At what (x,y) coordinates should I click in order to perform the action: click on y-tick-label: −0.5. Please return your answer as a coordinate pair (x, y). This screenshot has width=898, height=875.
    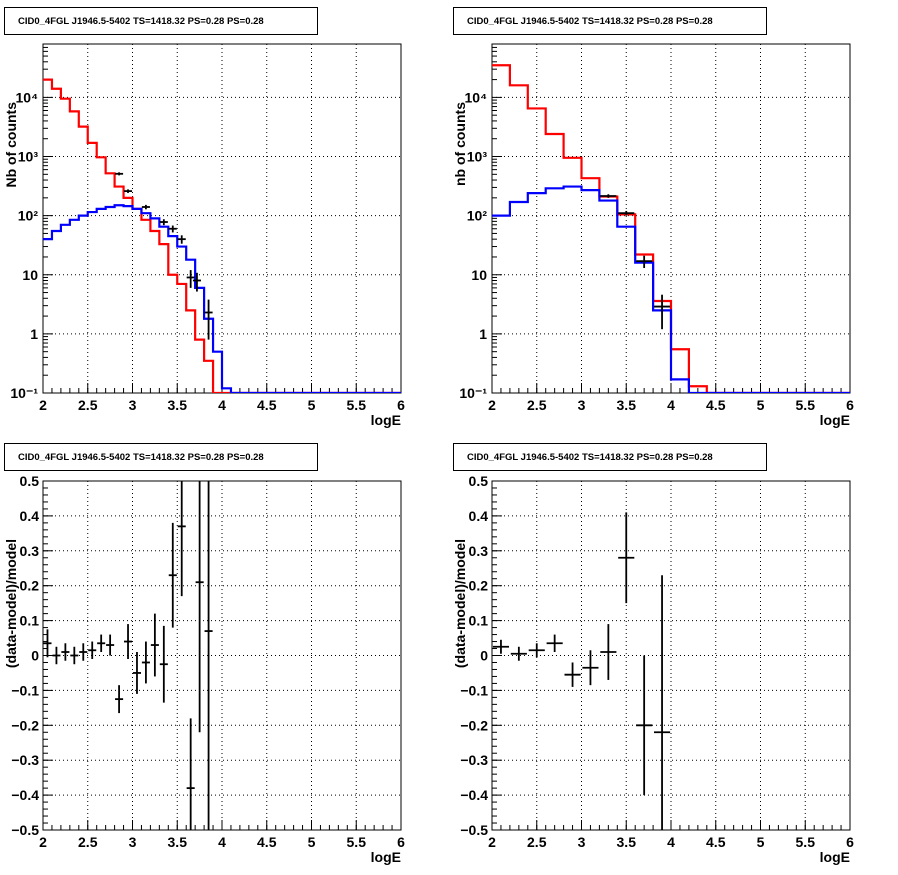
    Looking at the image, I should click on (25, 830).